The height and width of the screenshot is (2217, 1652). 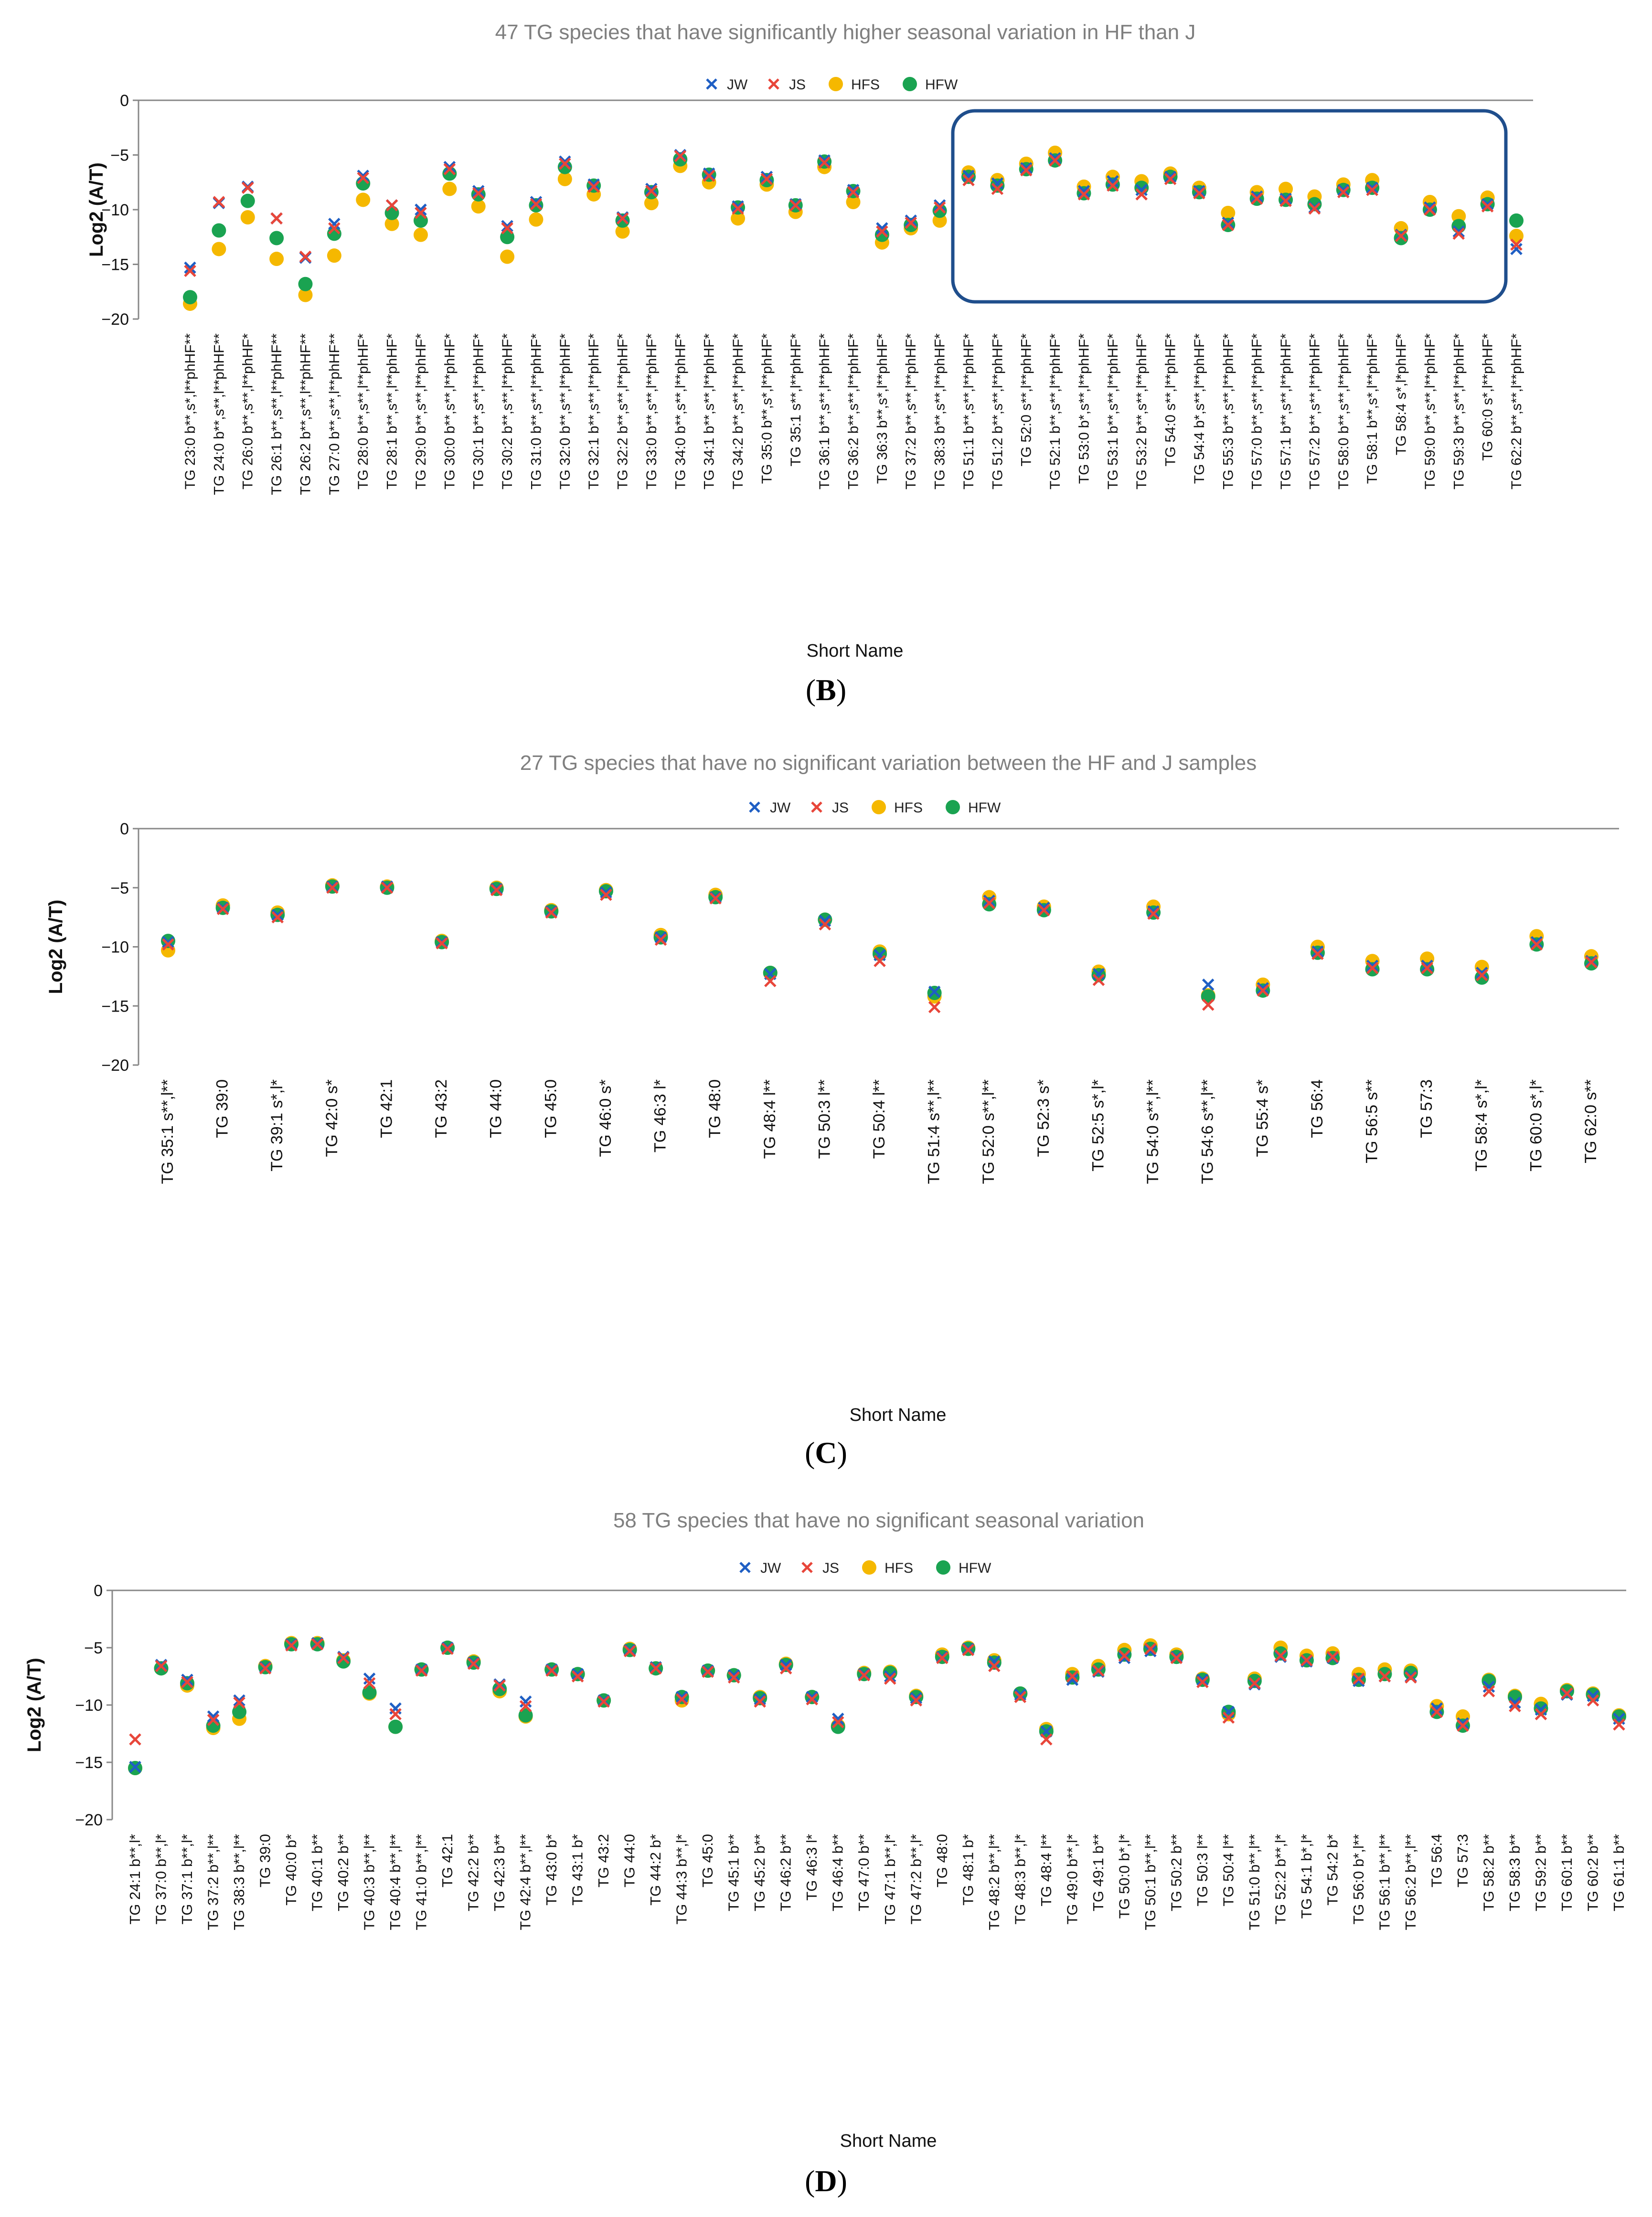 What do you see at coordinates (1055, 411) in the screenshot?
I see `x-tick-label: TG 52:1 b**,s**,l**phHF*` at bounding box center [1055, 411].